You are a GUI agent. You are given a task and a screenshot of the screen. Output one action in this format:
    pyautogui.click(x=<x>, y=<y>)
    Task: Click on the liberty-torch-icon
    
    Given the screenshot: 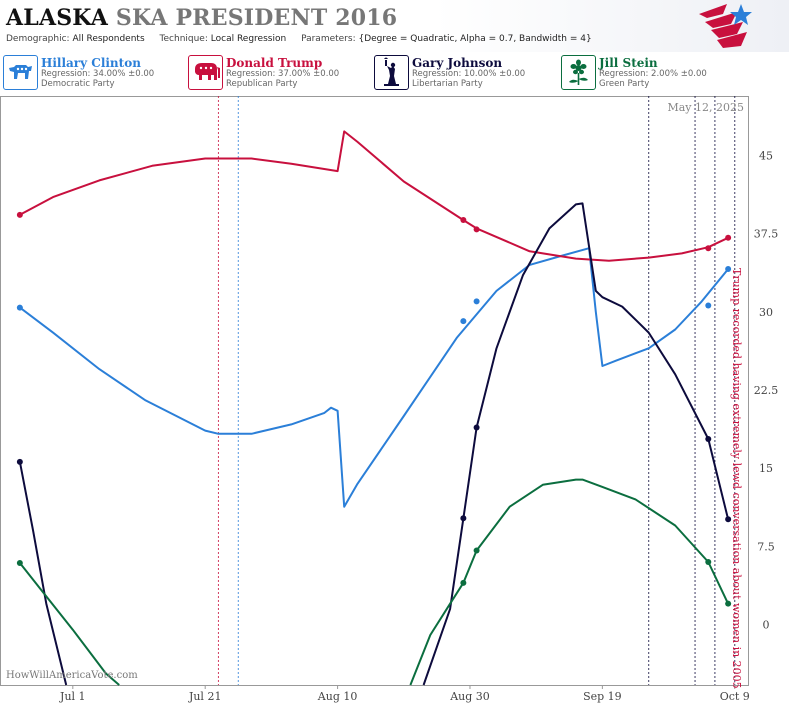 What is the action you would take?
    pyautogui.click(x=391, y=71)
    